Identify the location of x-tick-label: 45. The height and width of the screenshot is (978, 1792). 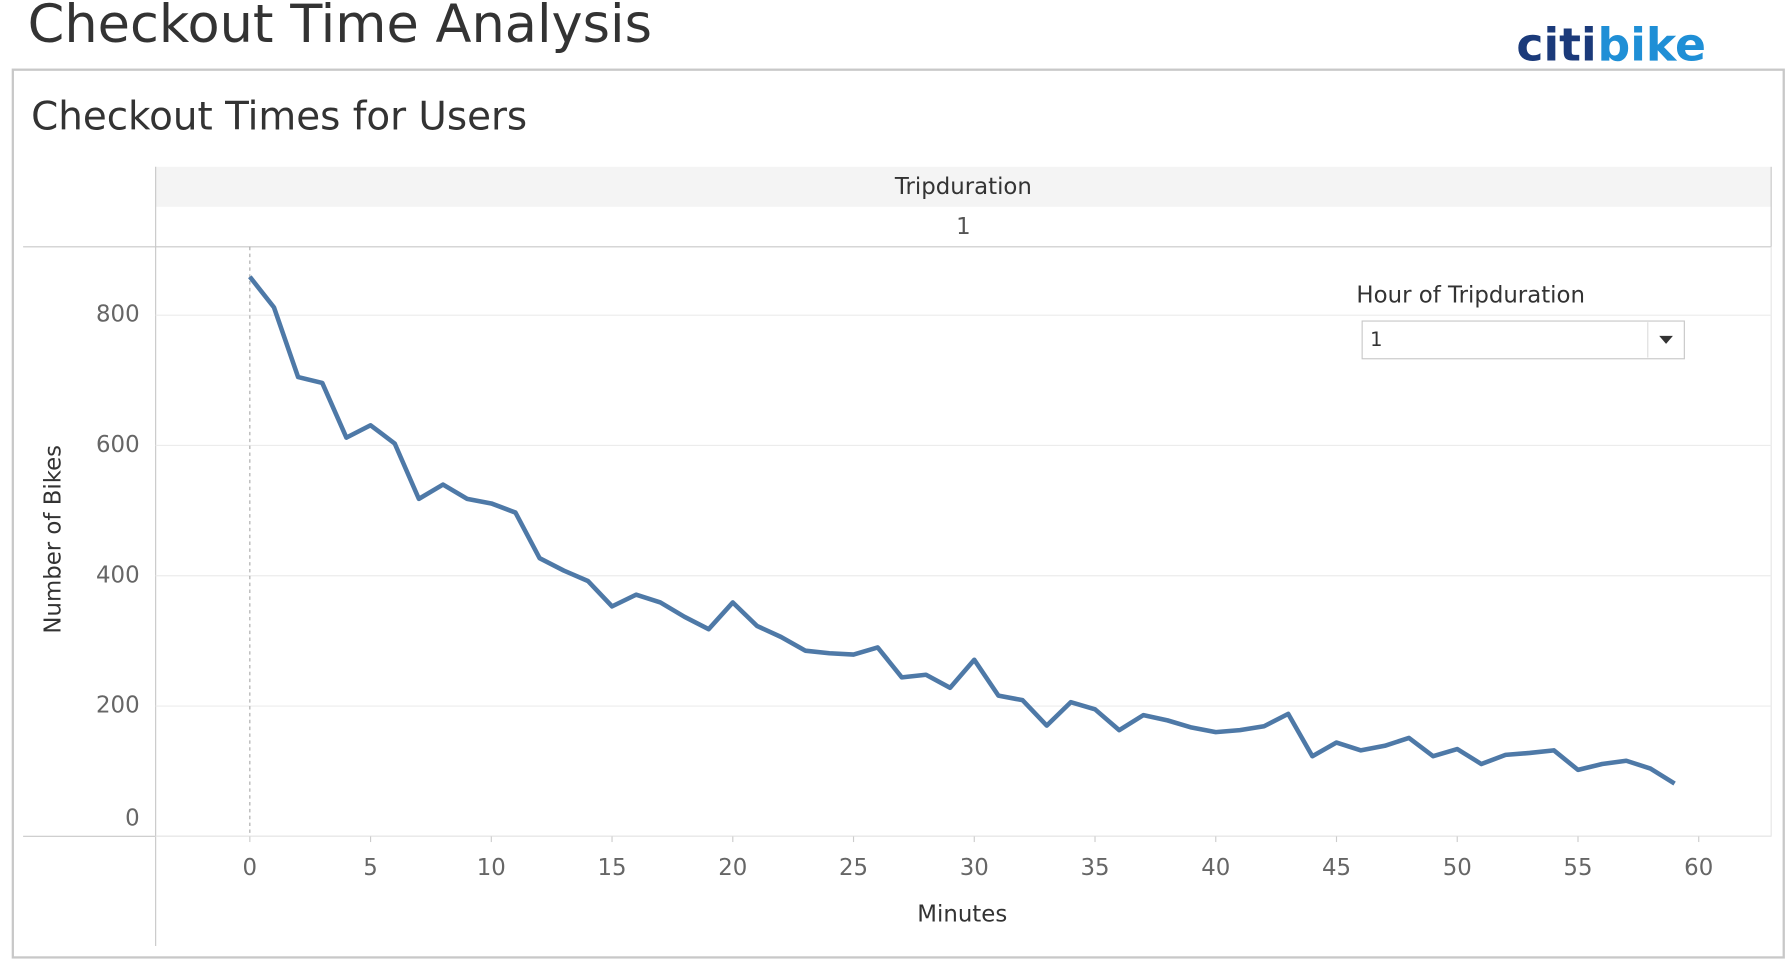
(1336, 868).